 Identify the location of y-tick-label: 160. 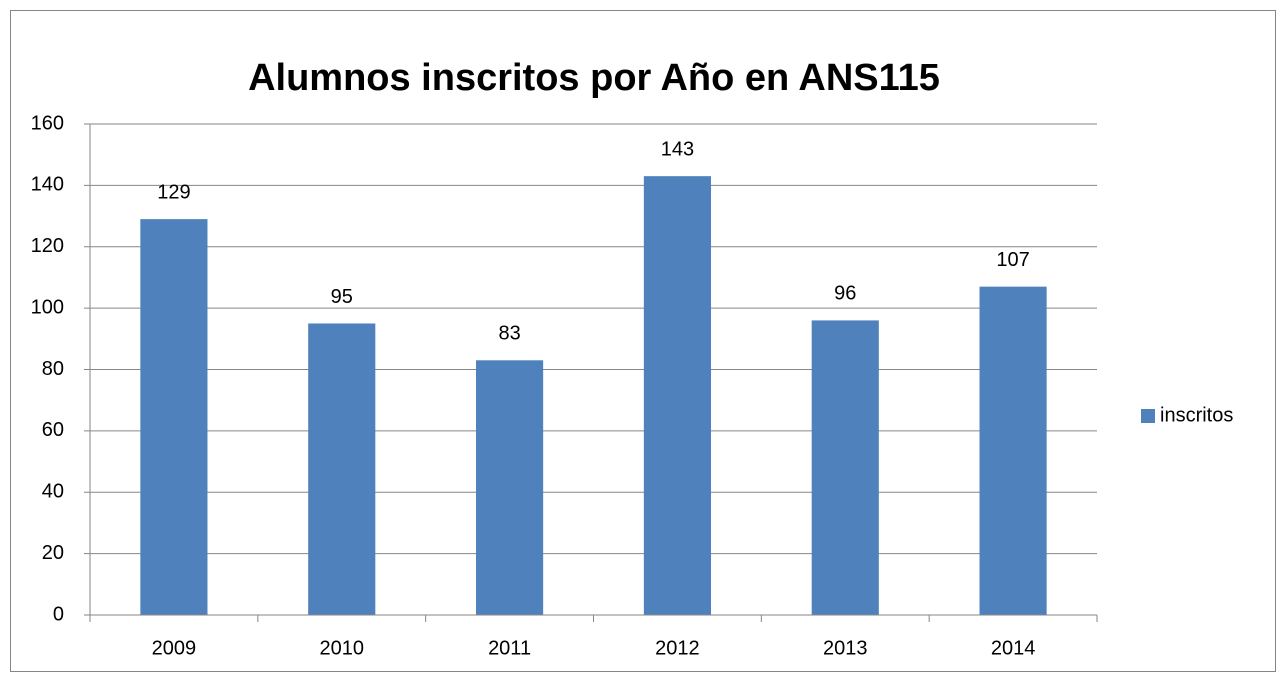
(47, 123).